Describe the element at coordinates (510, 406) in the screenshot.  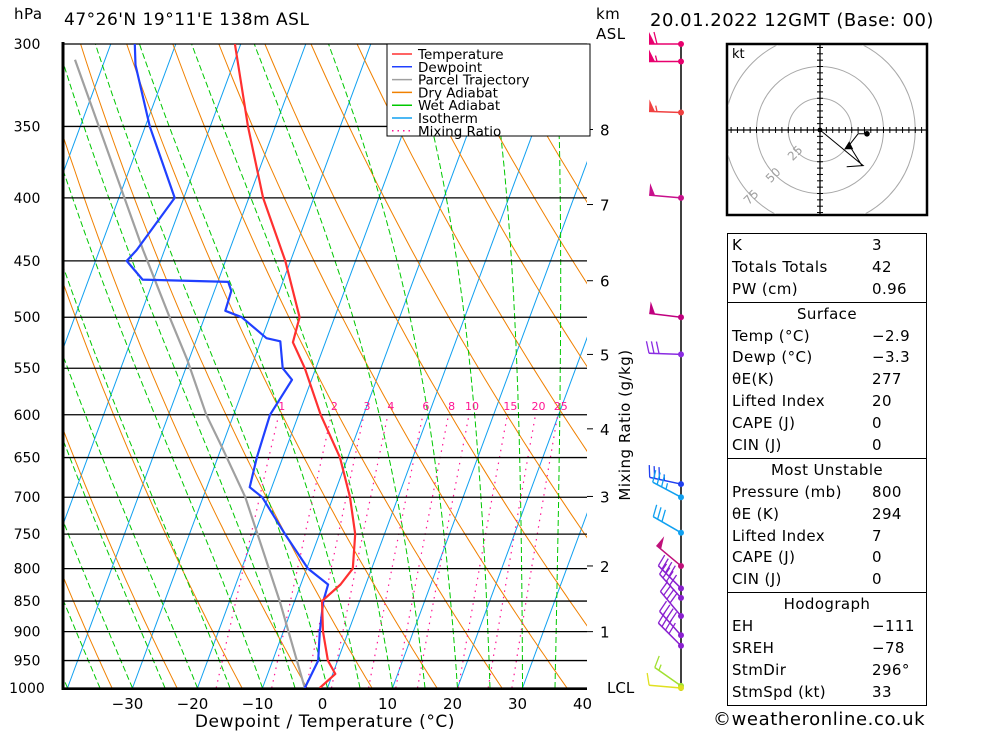
I see `mixing-ratio-label: 15` at that location.